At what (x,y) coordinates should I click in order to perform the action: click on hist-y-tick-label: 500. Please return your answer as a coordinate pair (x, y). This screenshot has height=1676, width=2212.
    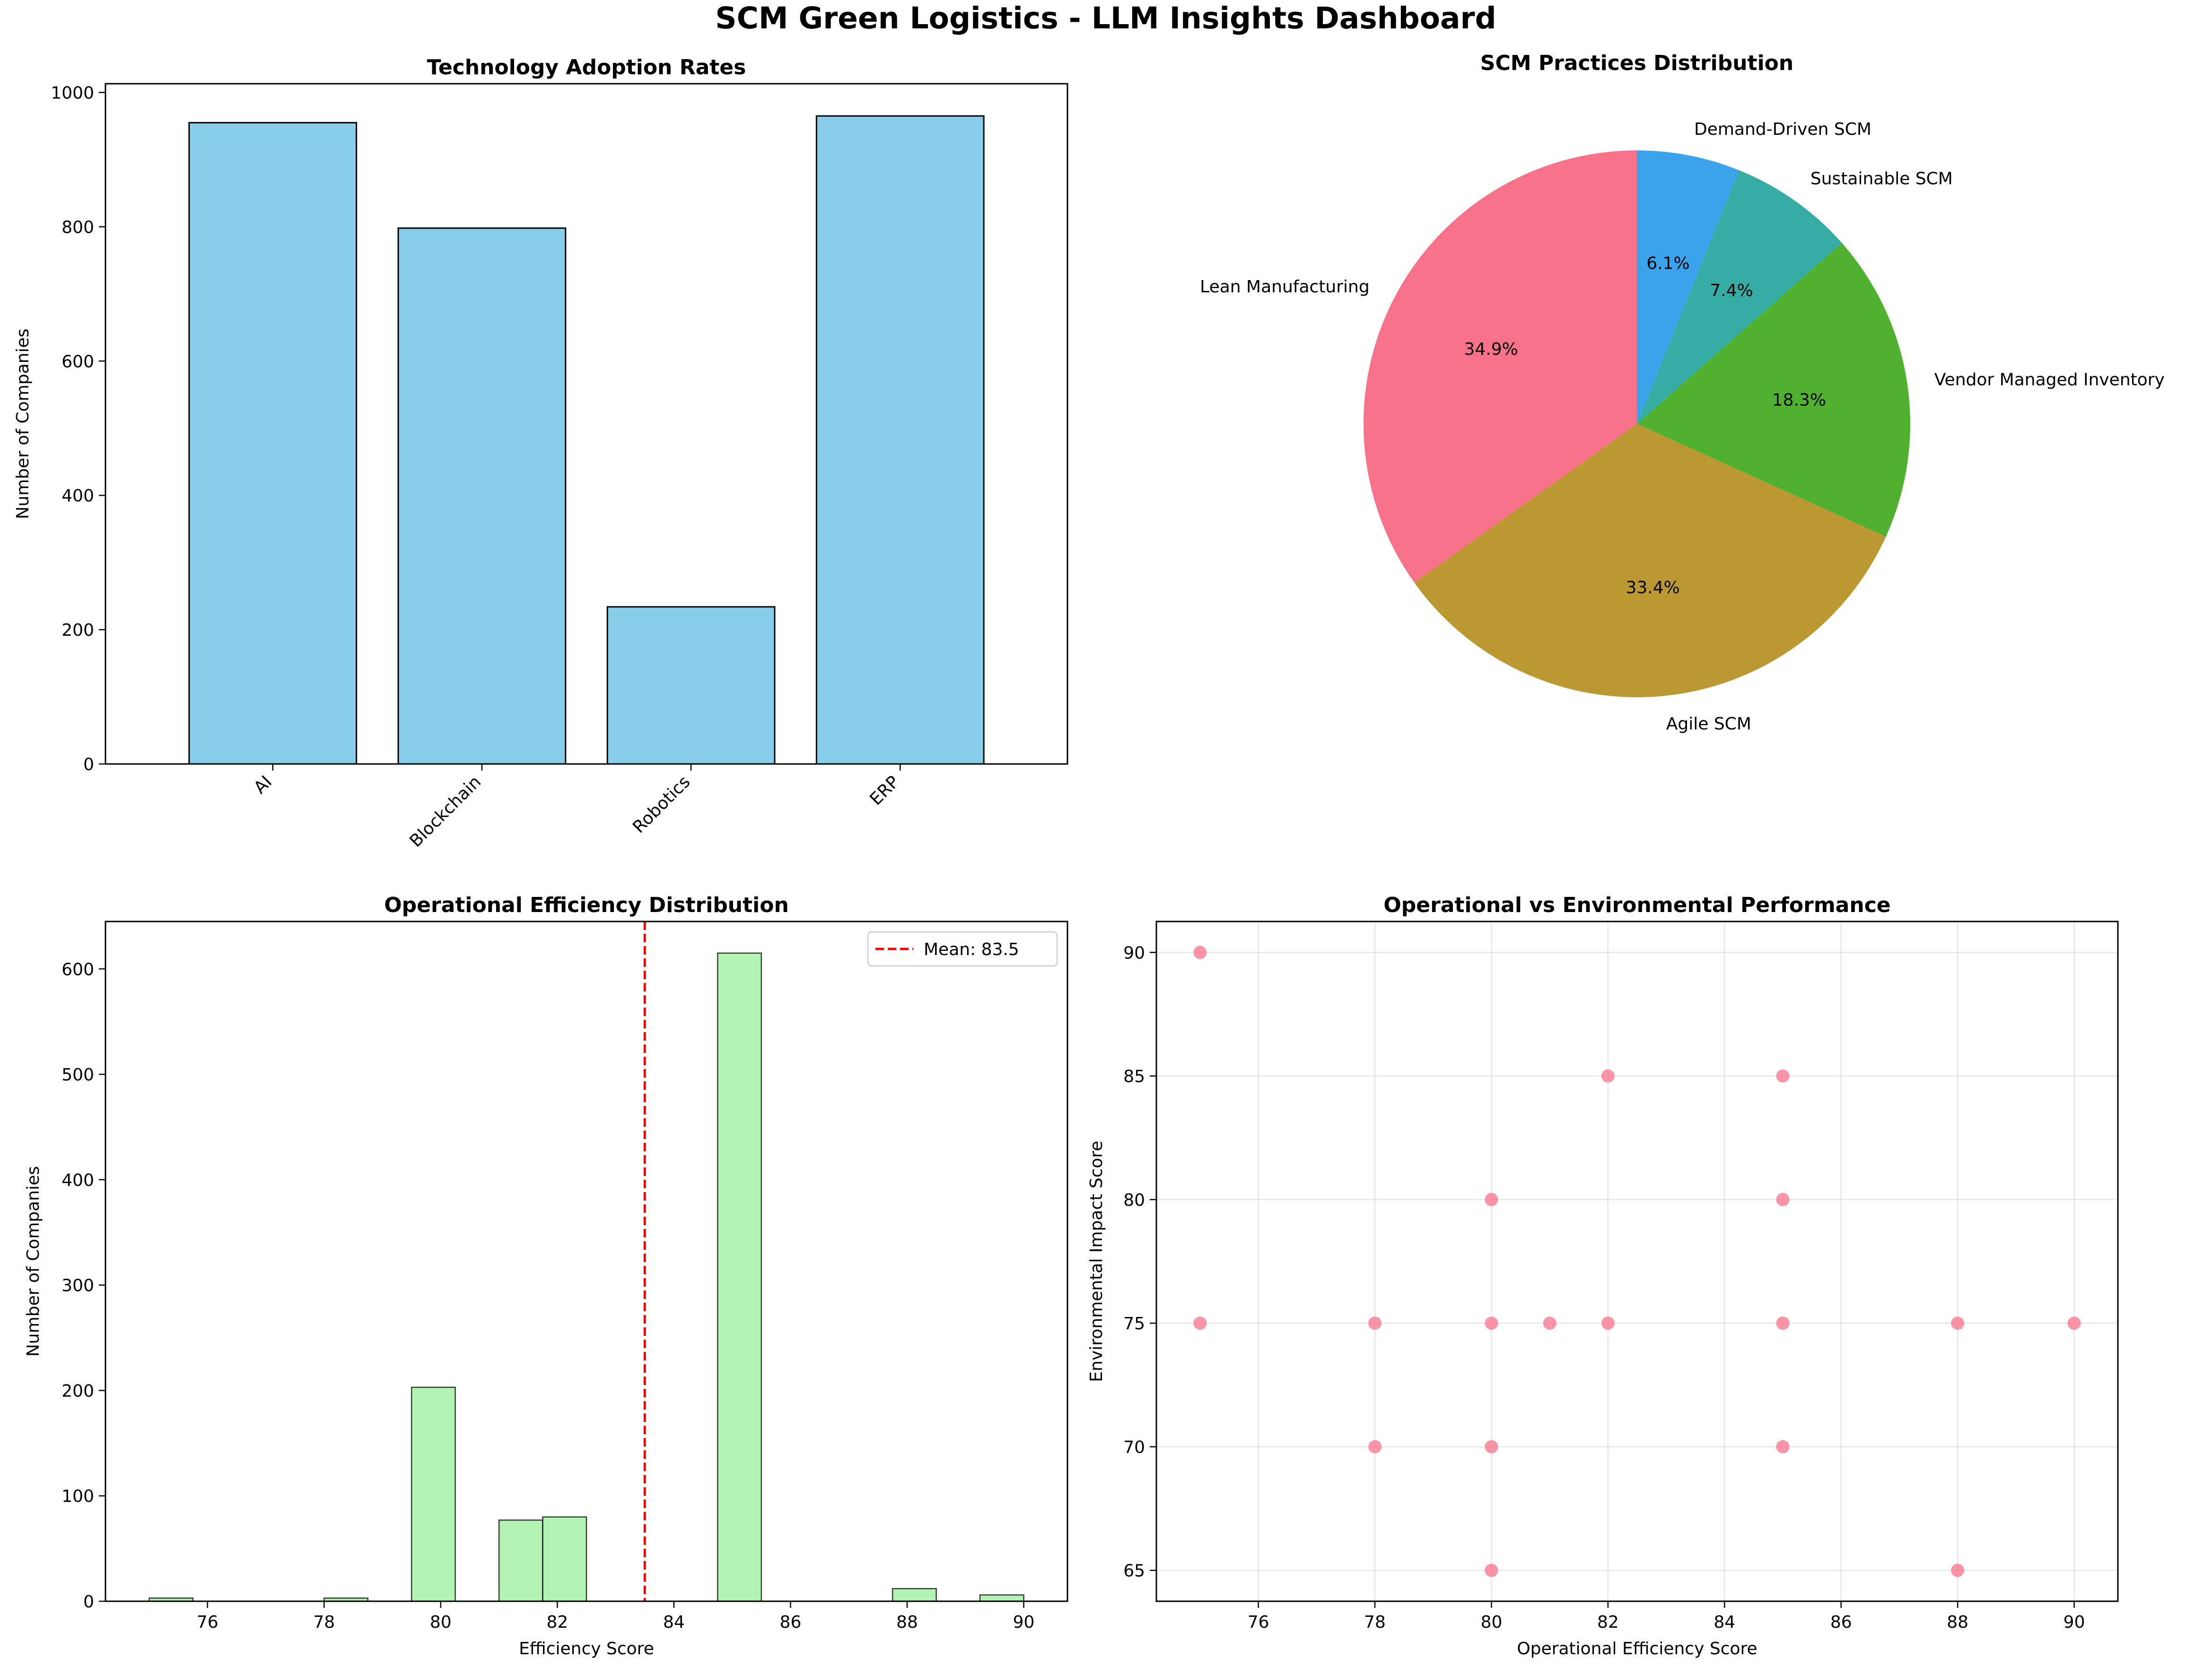
    Looking at the image, I should click on (77, 1075).